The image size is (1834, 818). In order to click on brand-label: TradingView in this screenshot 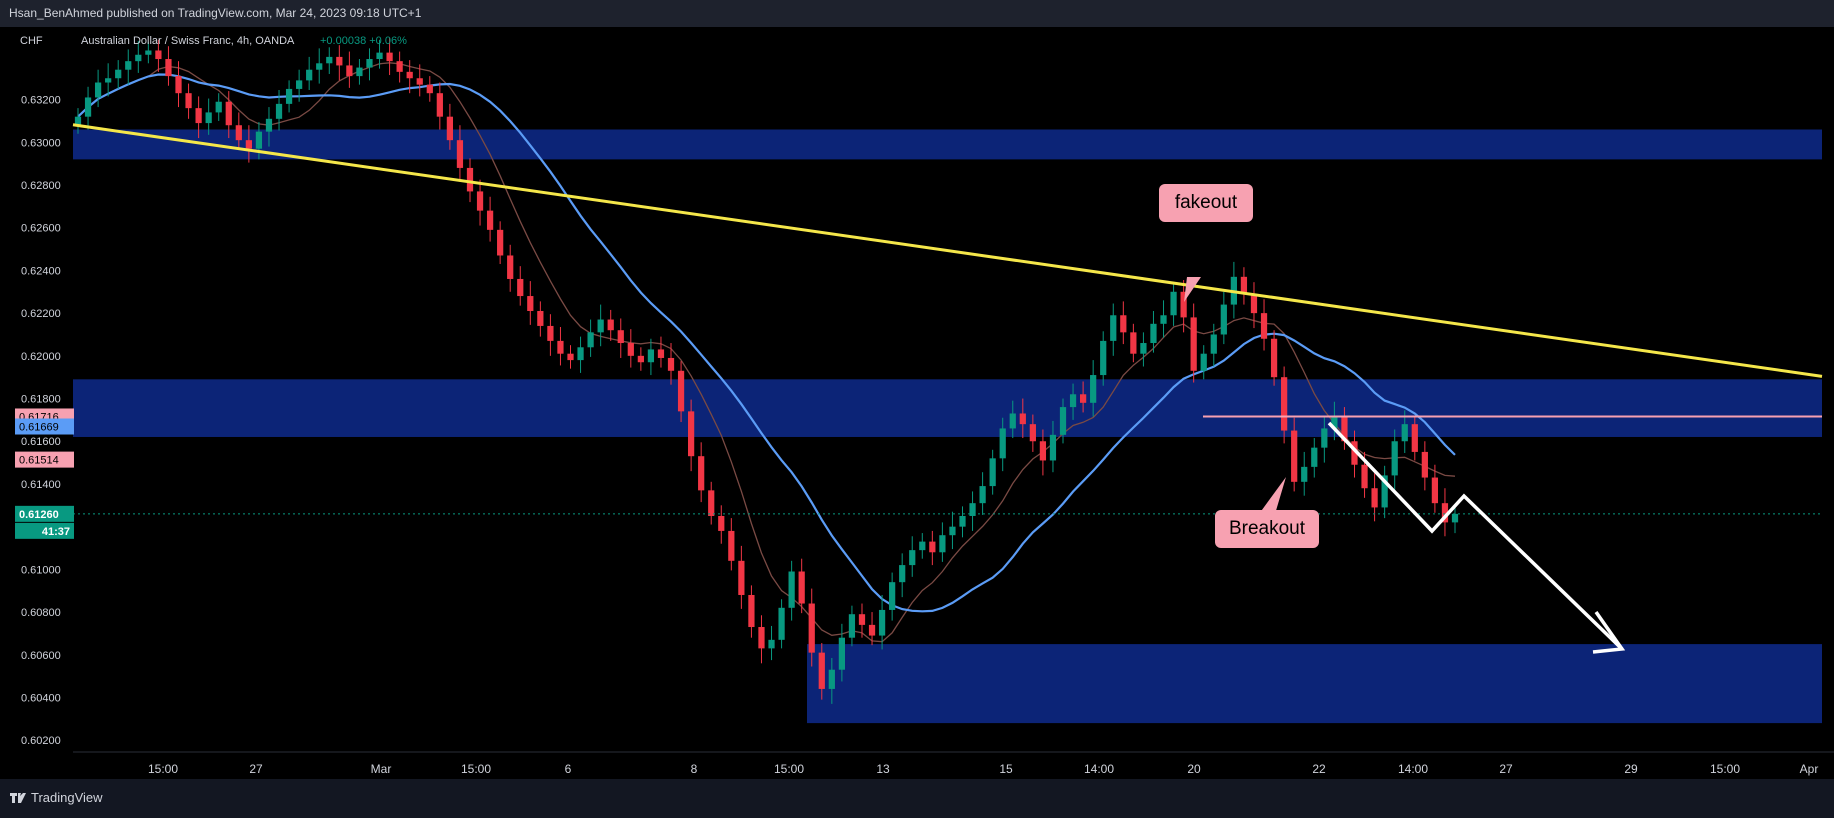, I will do `click(67, 797)`.